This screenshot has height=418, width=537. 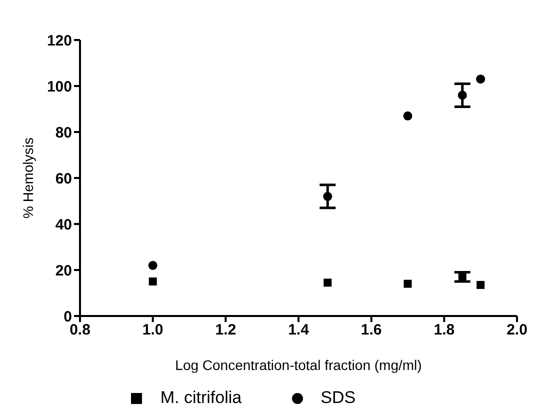 What do you see at coordinates (371, 330) in the screenshot?
I see `x-tick-label: 1.6` at bounding box center [371, 330].